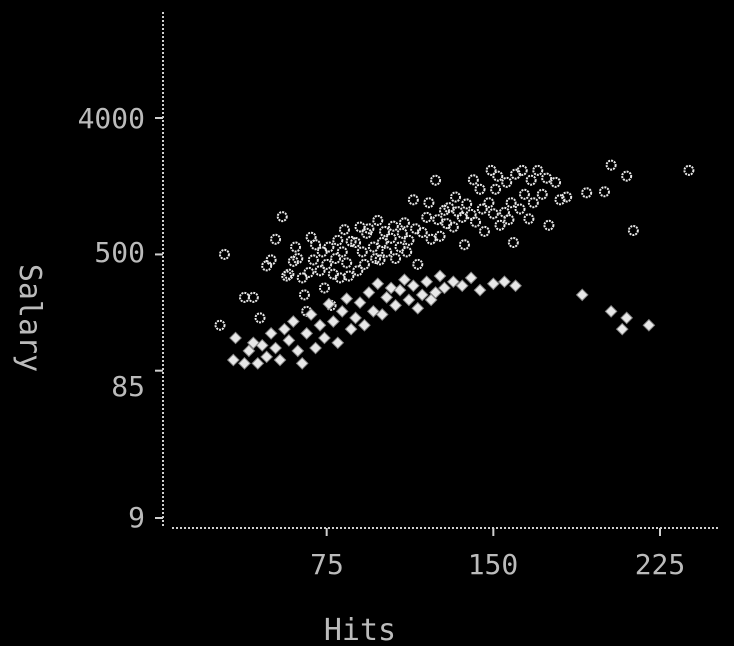 The image size is (734, 646). What do you see at coordinates (660, 564) in the screenshot?
I see `x-tick-label: 225` at bounding box center [660, 564].